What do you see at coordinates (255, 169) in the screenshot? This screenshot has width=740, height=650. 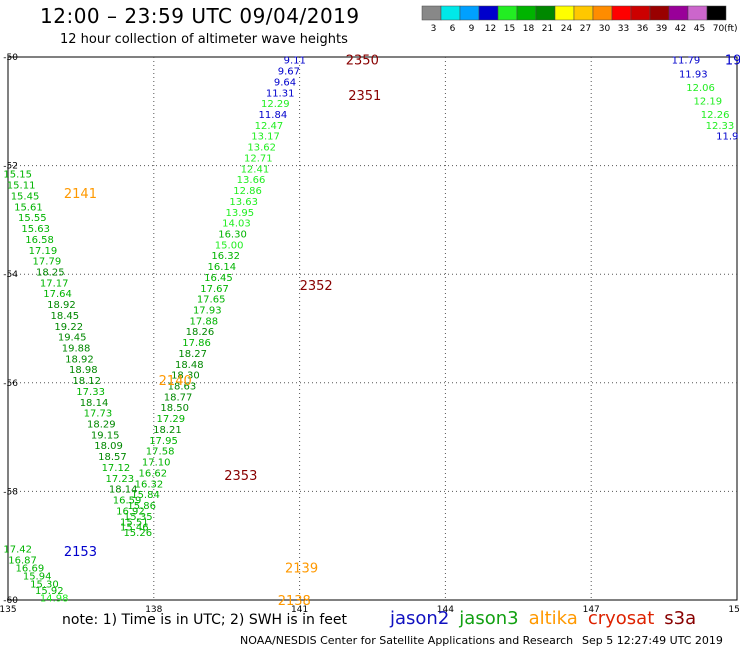 I see `swh-value: 12.41` at bounding box center [255, 169].